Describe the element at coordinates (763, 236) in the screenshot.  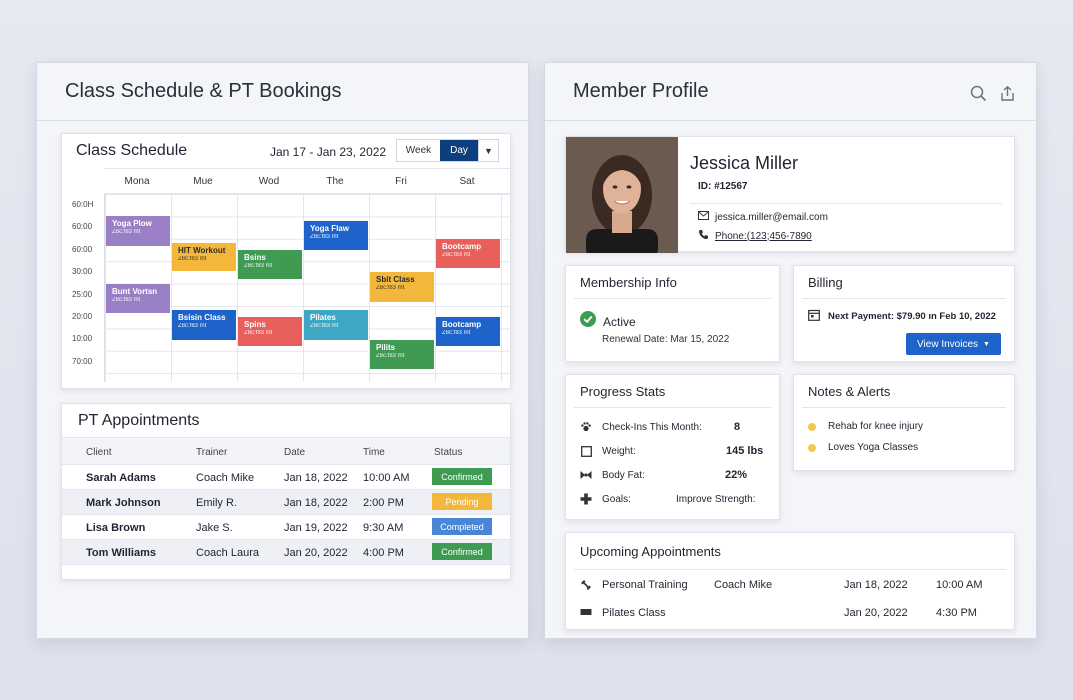
I see `phone-link: Phone:(123;456-7890` at that location.